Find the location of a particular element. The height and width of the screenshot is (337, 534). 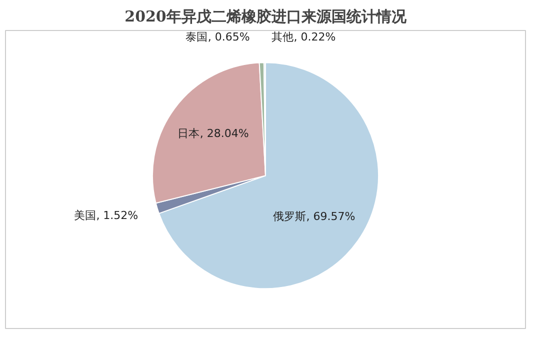

slice-label: 泰国 is located at coordinates (197, 37).